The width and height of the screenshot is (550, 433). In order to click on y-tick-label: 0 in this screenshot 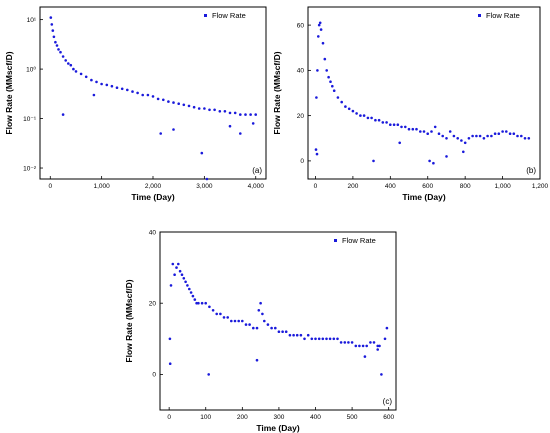, I will do `click(154, 375)`.